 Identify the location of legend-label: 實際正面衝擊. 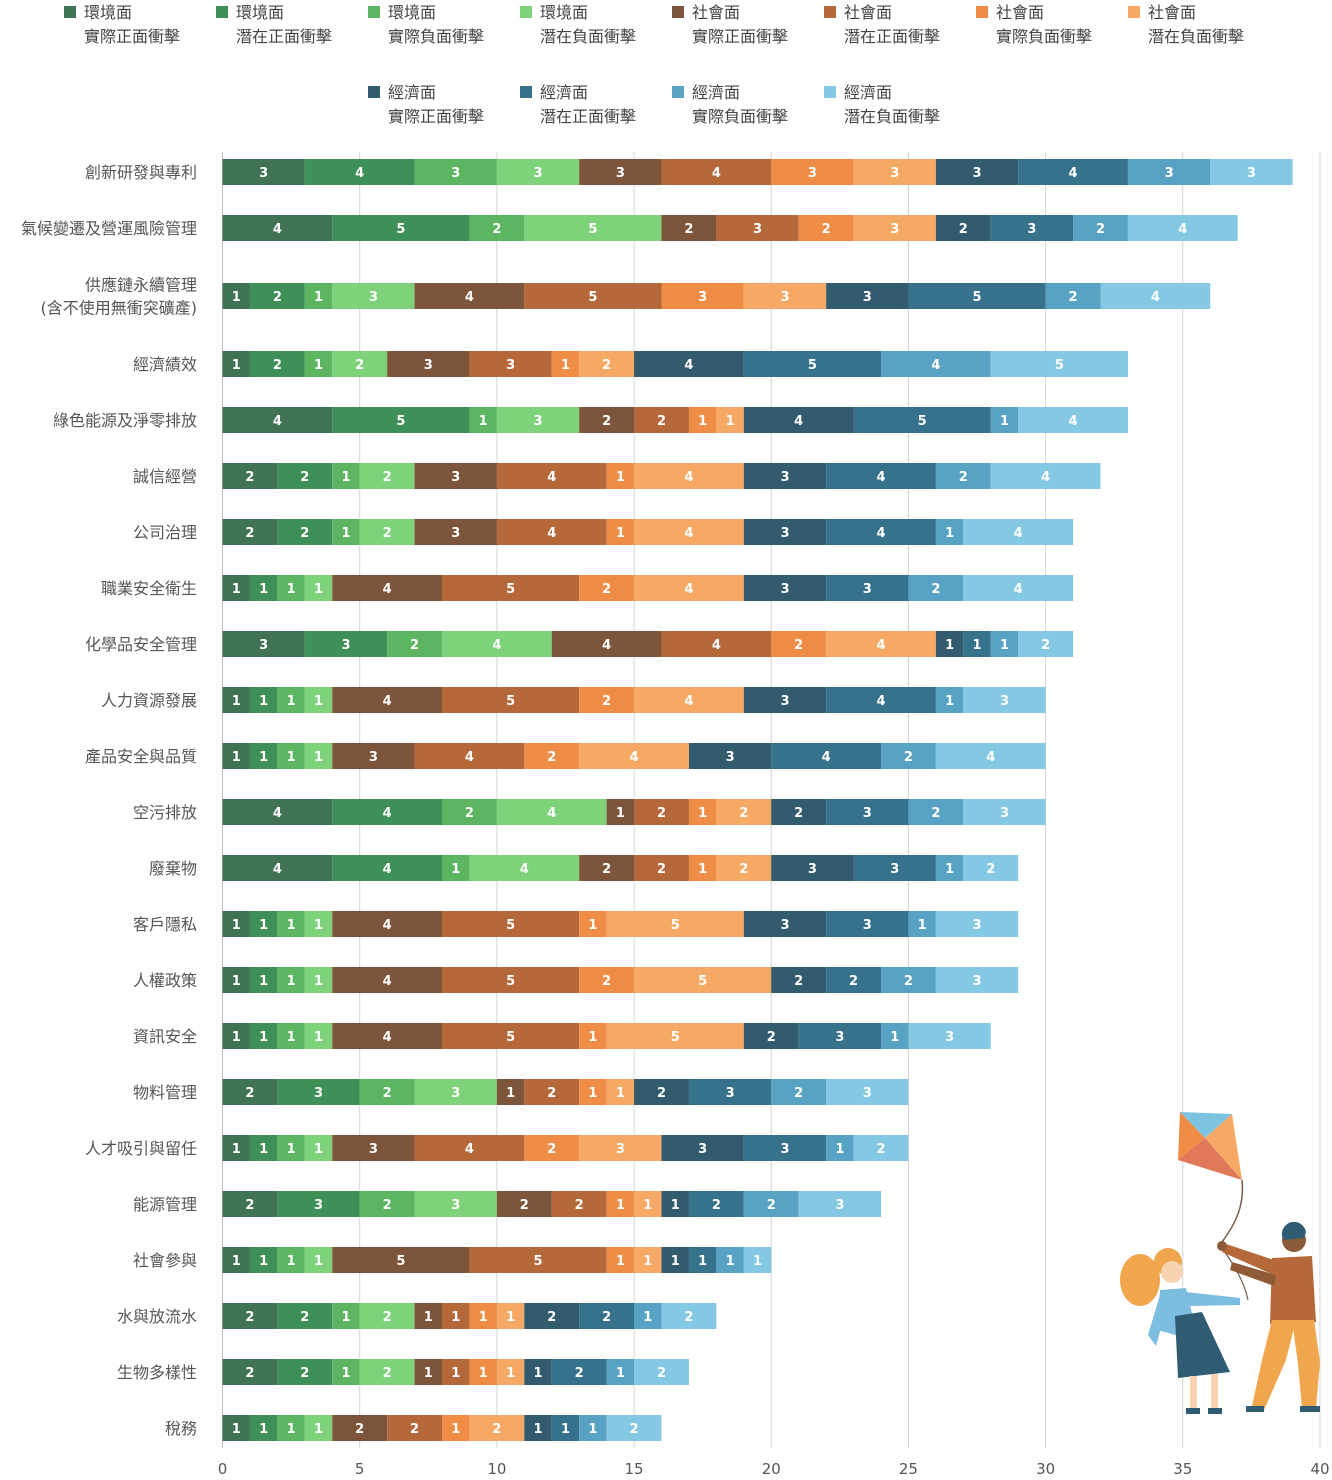
(436, 116).